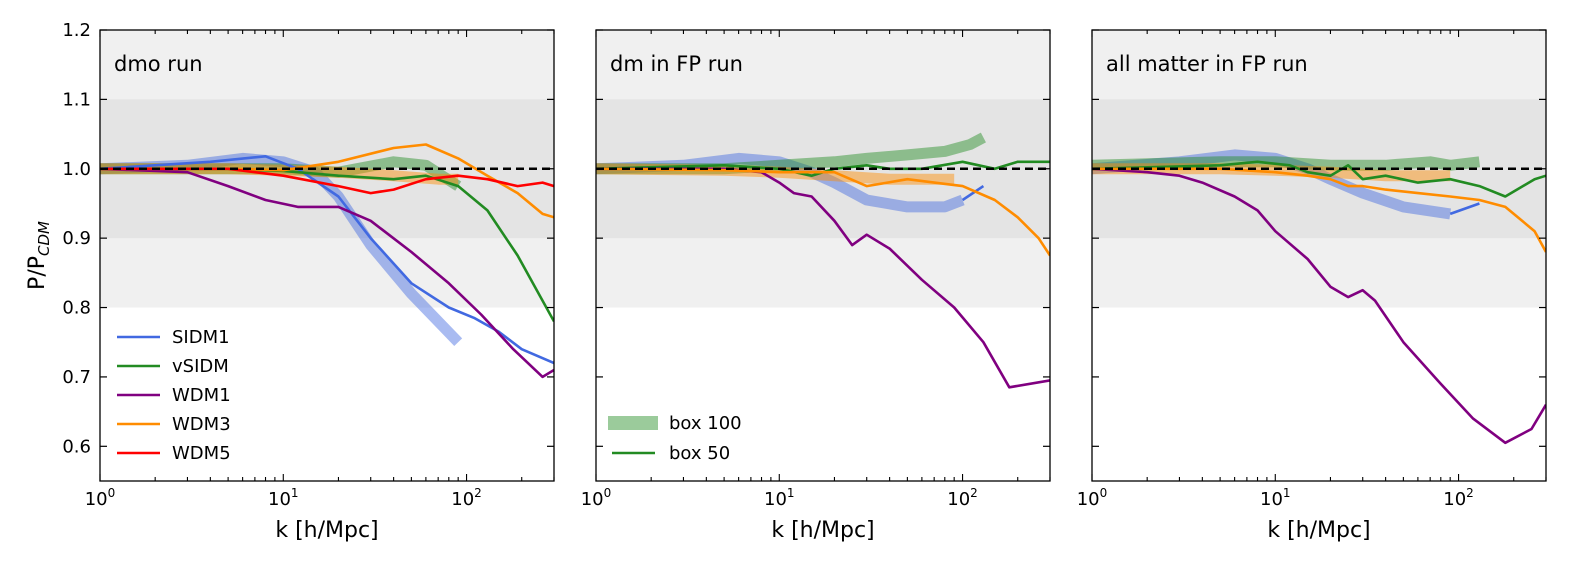  I want to click on series-wdm5-box50-line, so click(327, 181).